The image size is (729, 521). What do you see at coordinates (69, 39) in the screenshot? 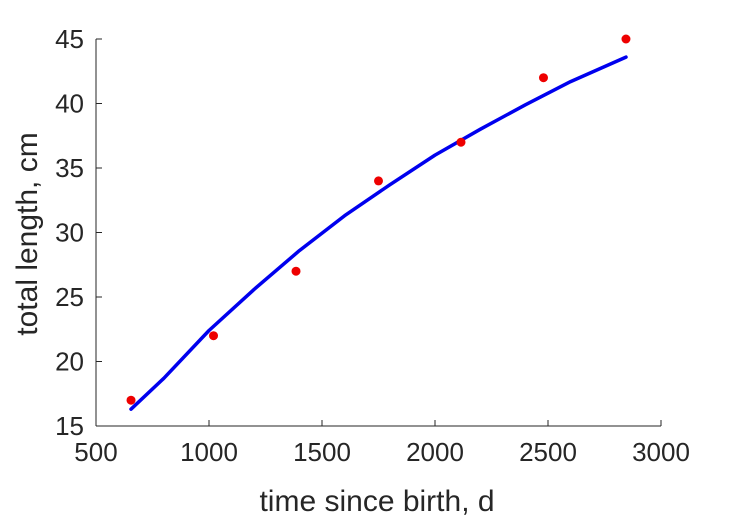
I see `y-tick-label: 45` at bounding box center [69, 39].